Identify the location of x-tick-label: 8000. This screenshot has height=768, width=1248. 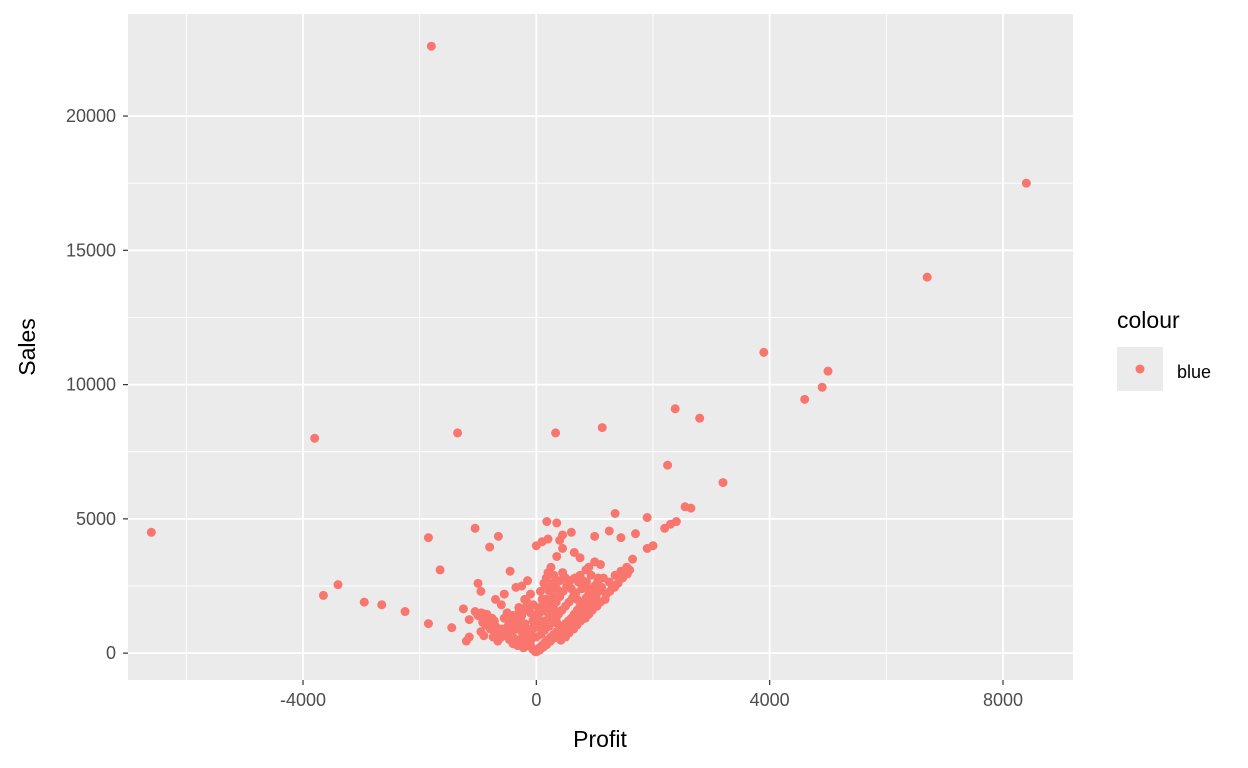
(1003, 700).